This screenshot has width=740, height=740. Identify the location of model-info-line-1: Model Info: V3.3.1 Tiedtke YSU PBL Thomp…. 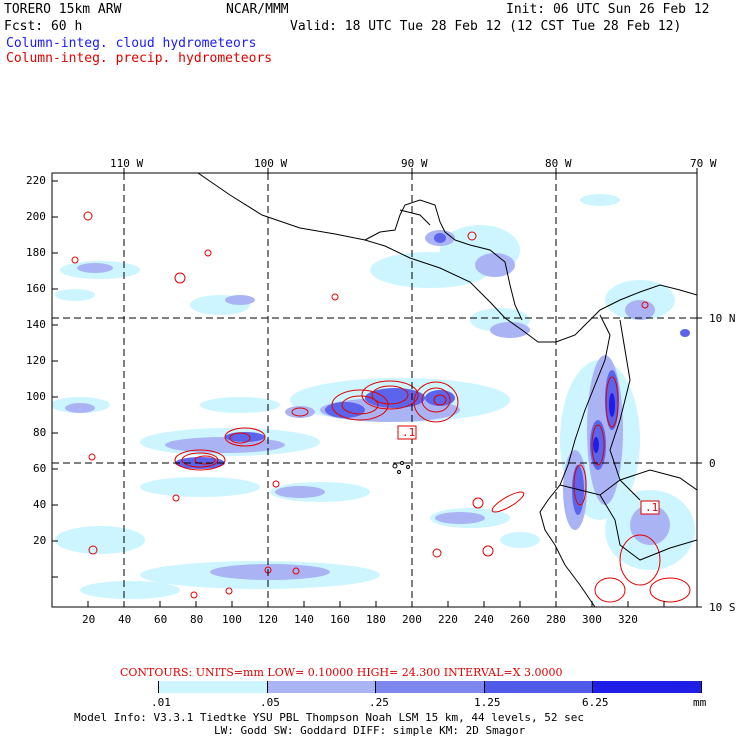
(329, 717).